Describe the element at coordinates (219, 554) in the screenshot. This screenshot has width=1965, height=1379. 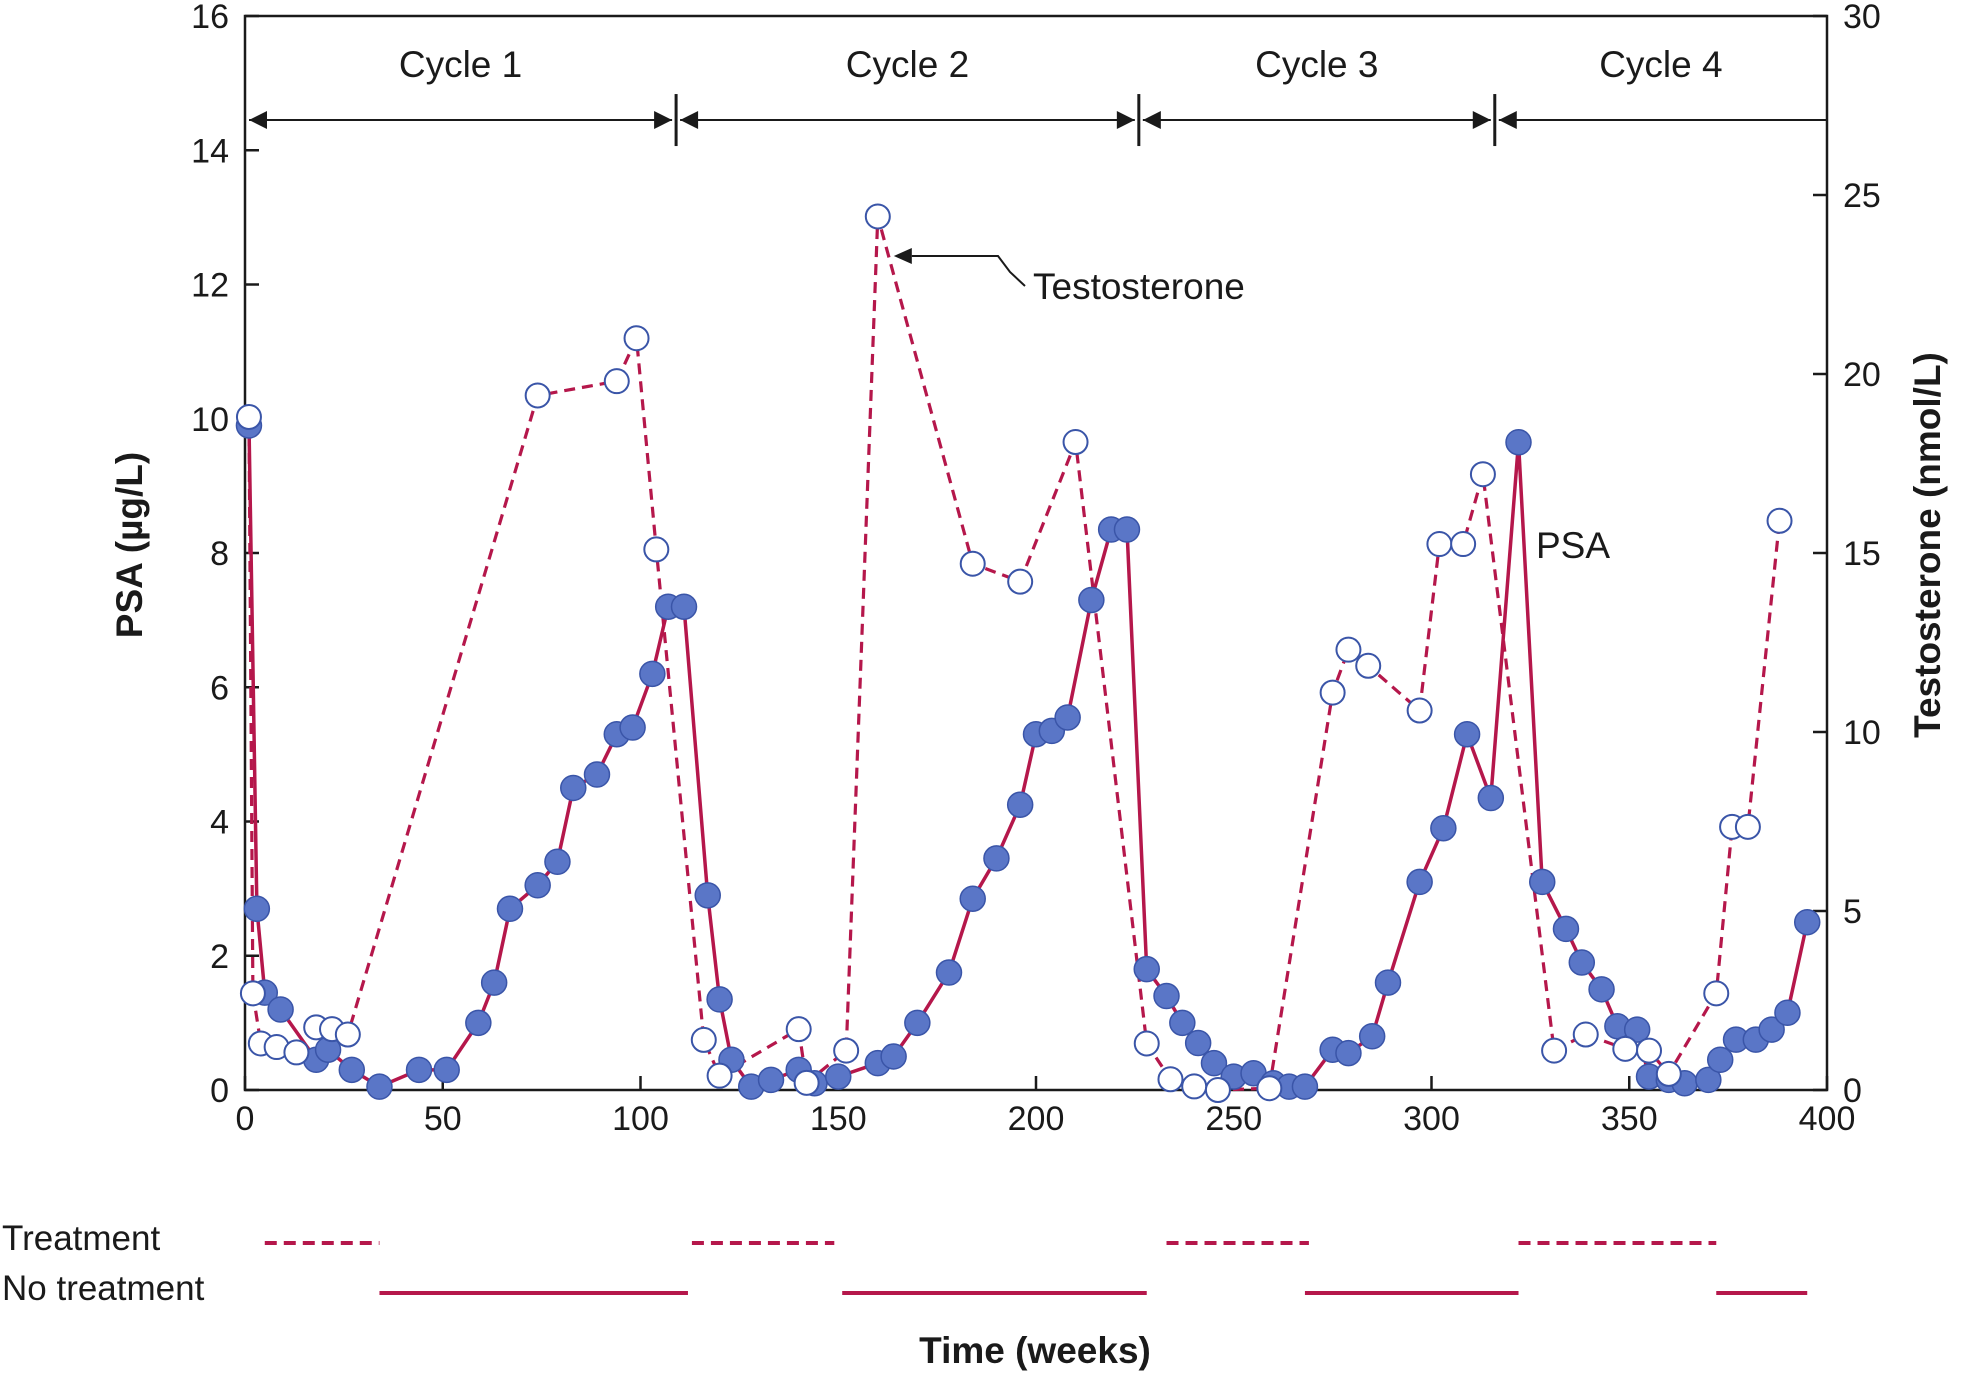
I see `y-left-tick-label: 8` at that location.